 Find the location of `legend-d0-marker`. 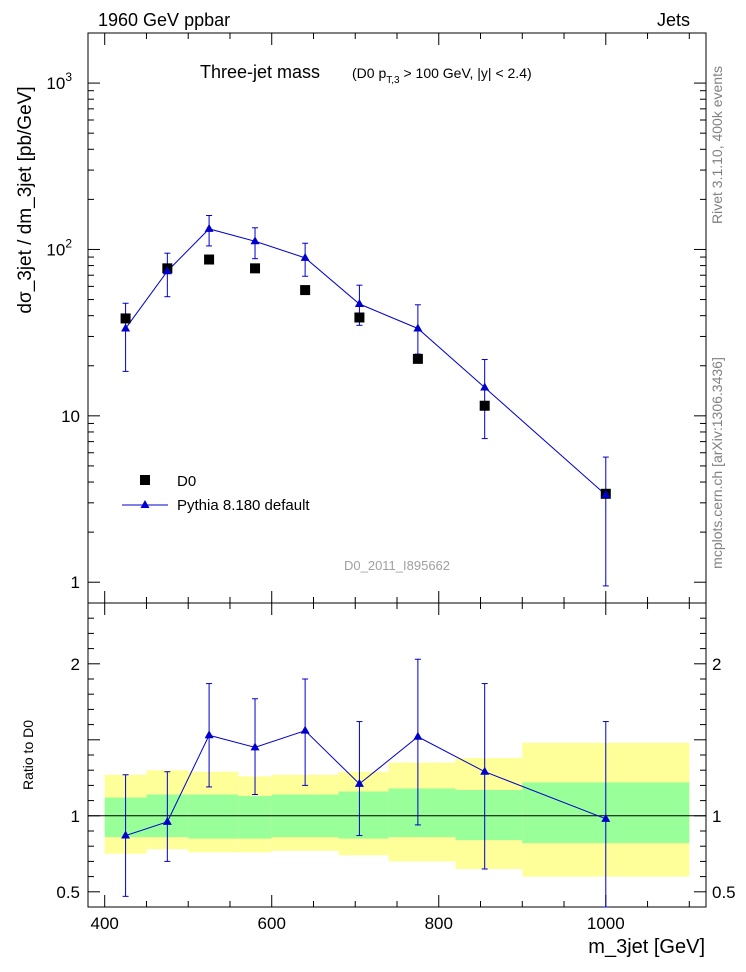

legend-d0-marker is located at coordinates (145, 480).